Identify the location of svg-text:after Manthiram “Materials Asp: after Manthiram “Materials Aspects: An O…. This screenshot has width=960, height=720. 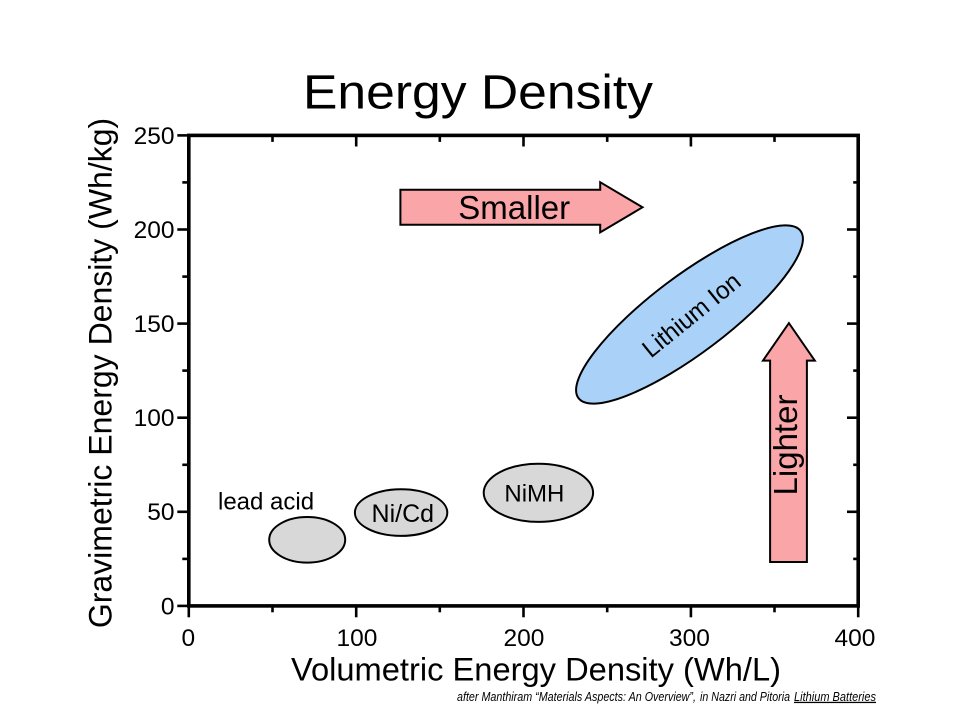
(576, 696).